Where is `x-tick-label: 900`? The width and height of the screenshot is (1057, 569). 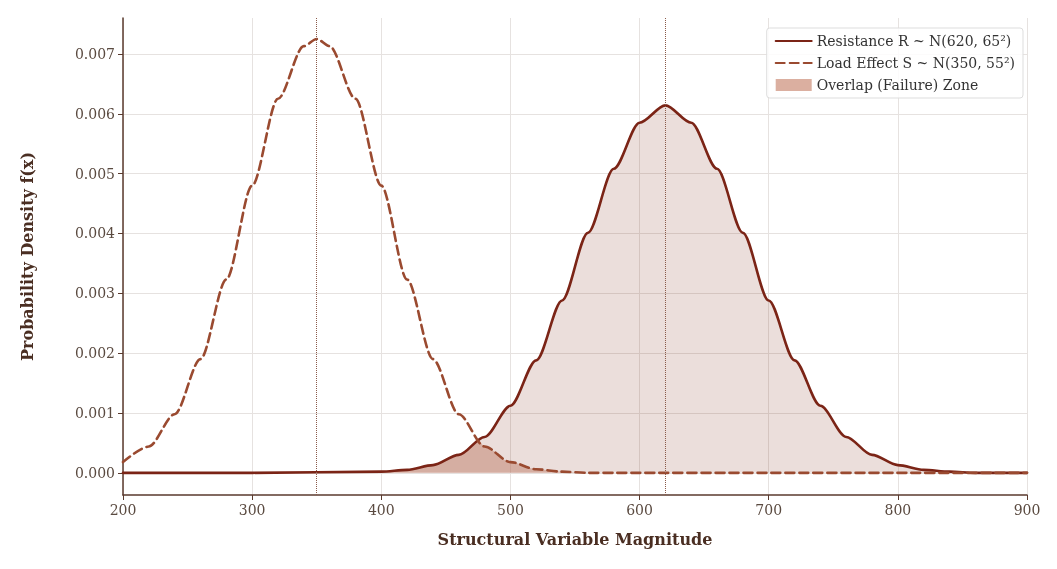 x-tick-label: 900 is located at coordinates (1027, 510).